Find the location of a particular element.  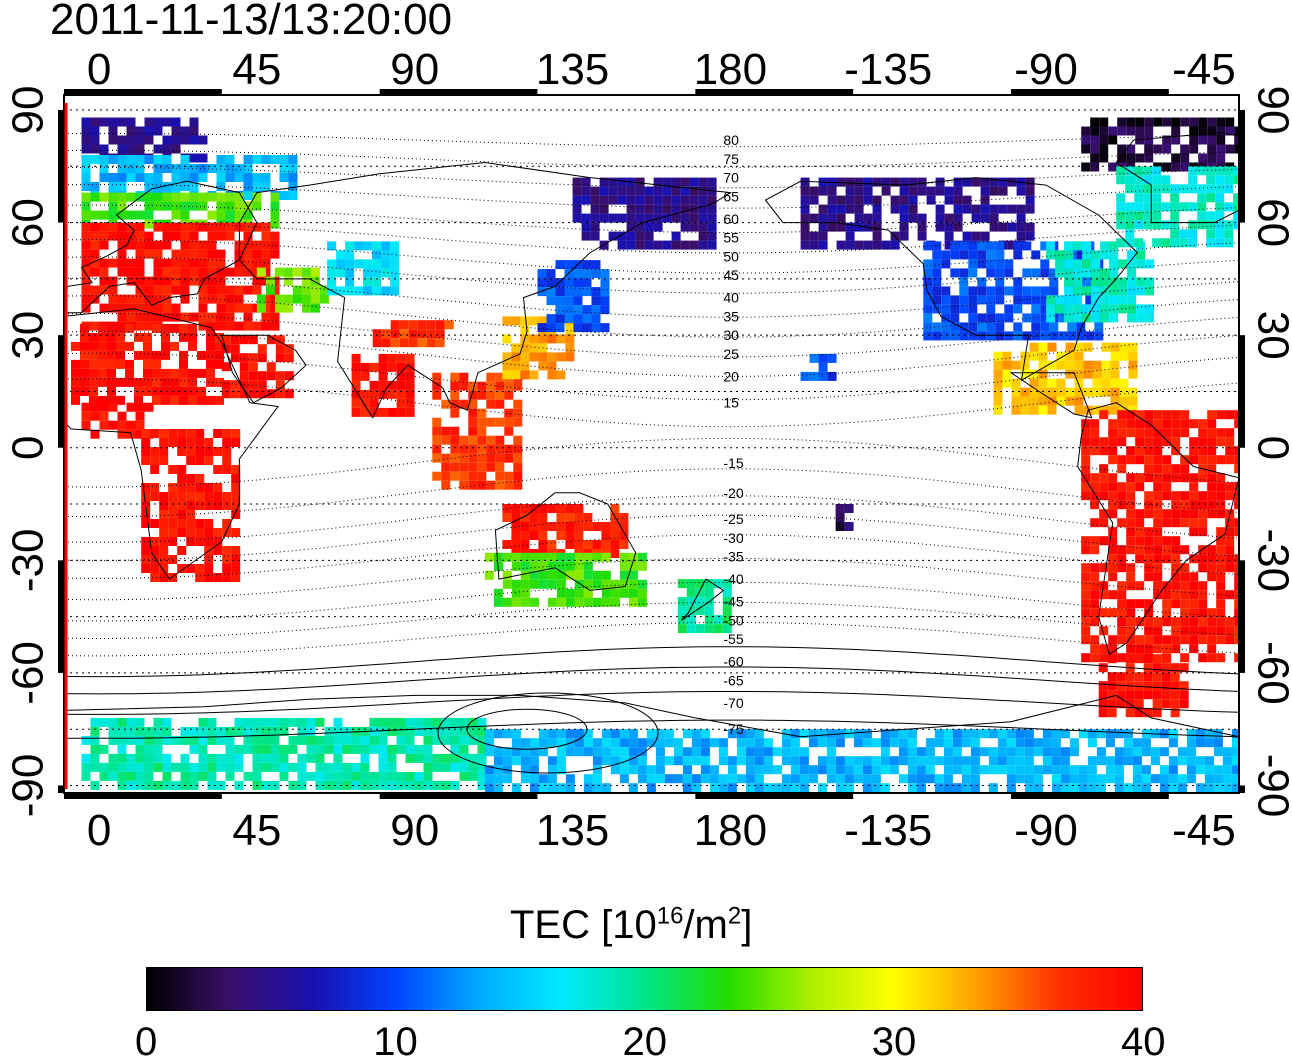

magnetic-latitude-label: -55 is located at coordinates (733, 639).